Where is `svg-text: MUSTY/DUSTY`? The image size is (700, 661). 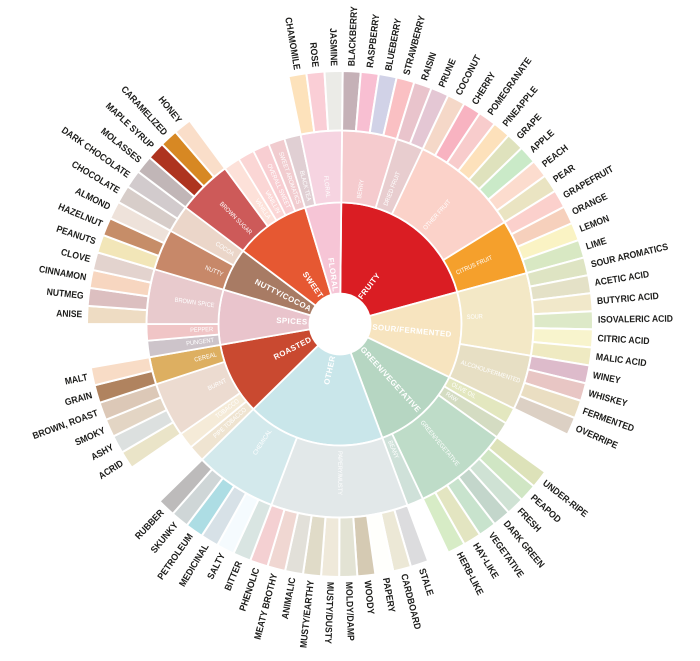 svg-text: MUSTY/DUSTY is located at coordinates (328, 613).